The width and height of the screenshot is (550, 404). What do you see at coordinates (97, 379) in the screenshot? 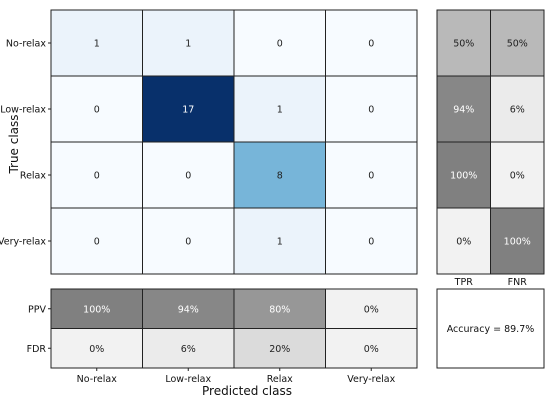
I see `x-tick-label: No-relax` at bounding box center [97, 379].